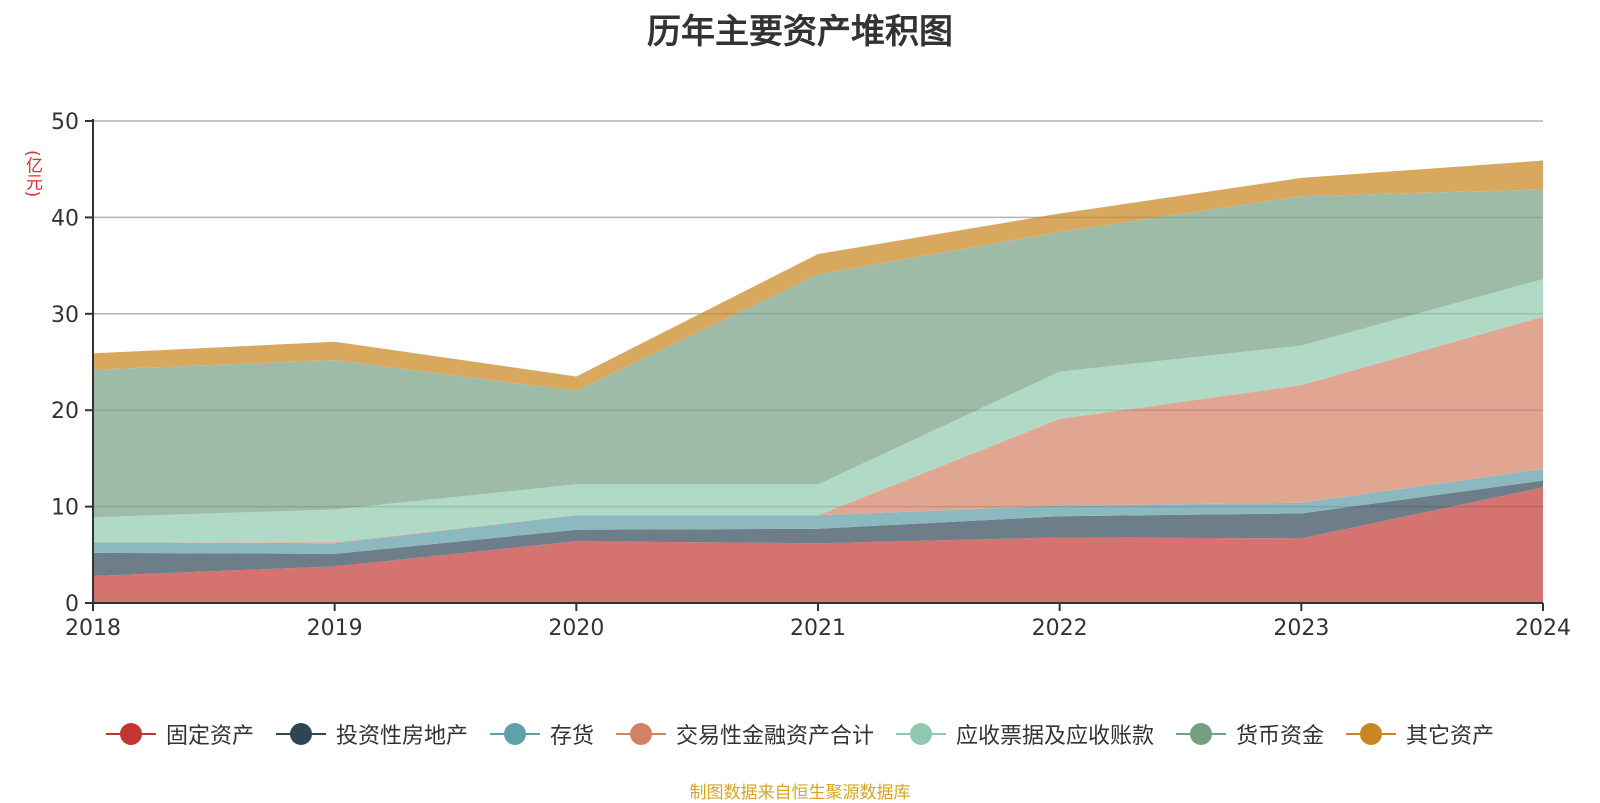 Image resolution: width=1600 pixels, height=803 pixels. I want to click on legend-item: 固定资产, so click(179, 734).